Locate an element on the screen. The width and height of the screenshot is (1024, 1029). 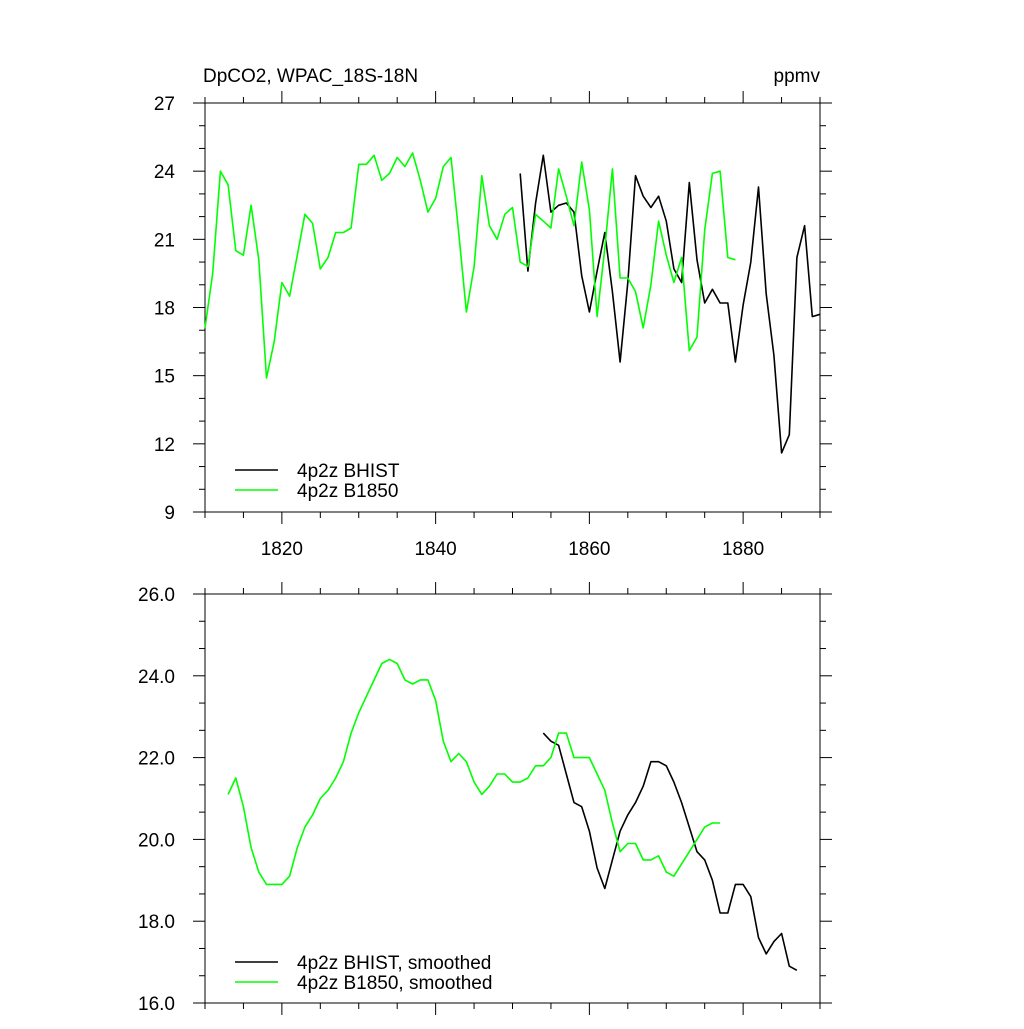
y-tick-label: 16.0 is located at coordinates (156, 1004).